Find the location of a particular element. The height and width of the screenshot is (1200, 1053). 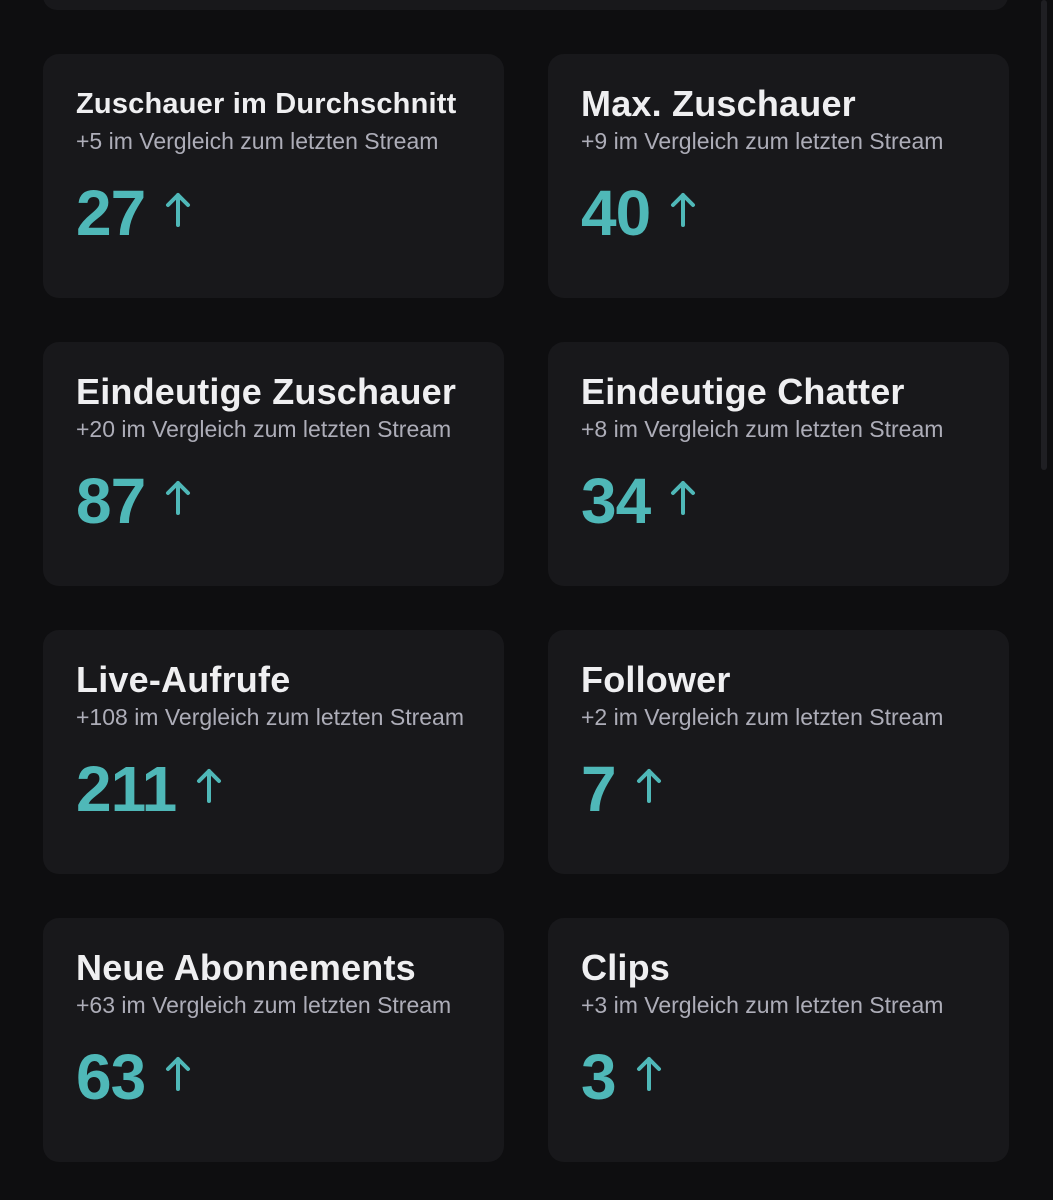

stat-value: 3 is located at coordinates (599, 1077).